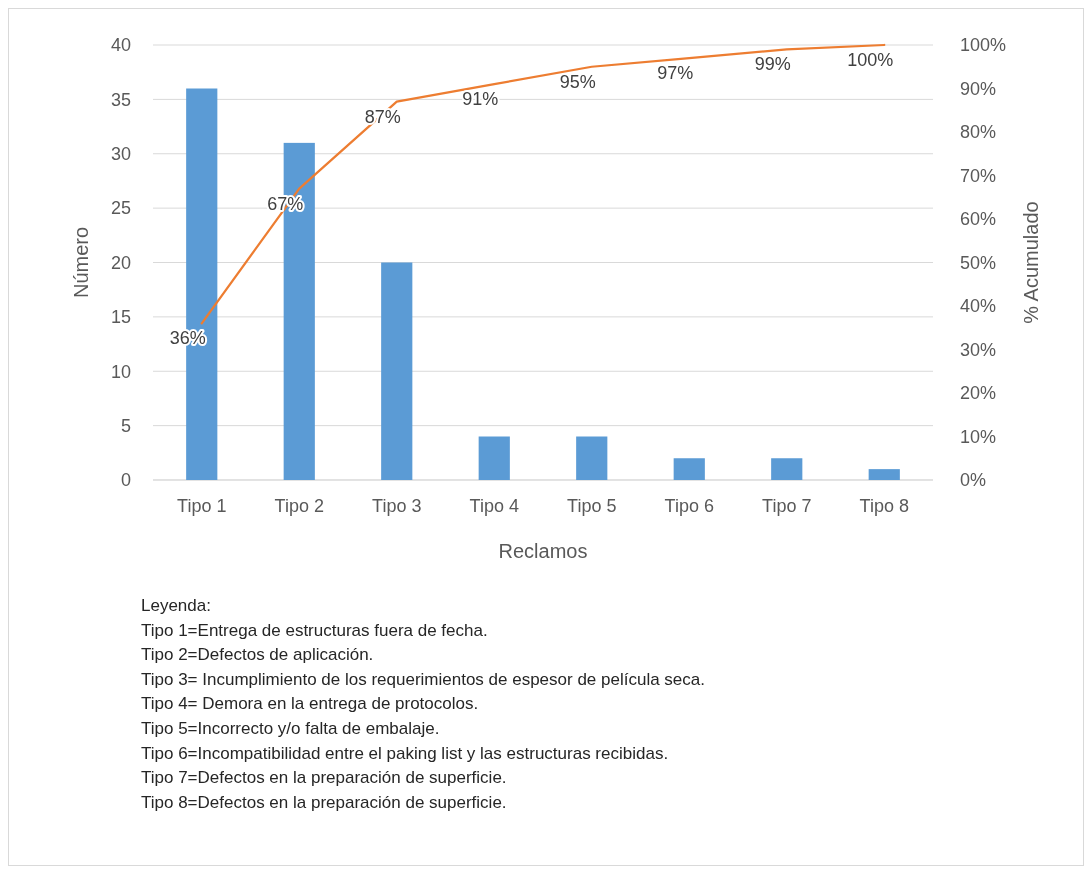  What do you see at coordinates (983, 45) in the screenshot?
I see `y2-tick-label: 100%` at bounding box center [983, 45].